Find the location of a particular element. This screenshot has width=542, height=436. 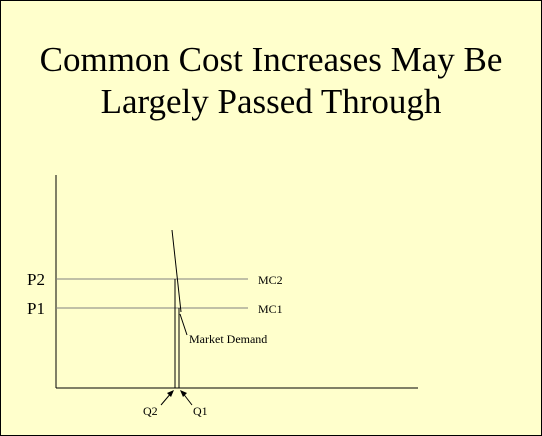

q2-label: Q2 is located at coordinates (150, 411).